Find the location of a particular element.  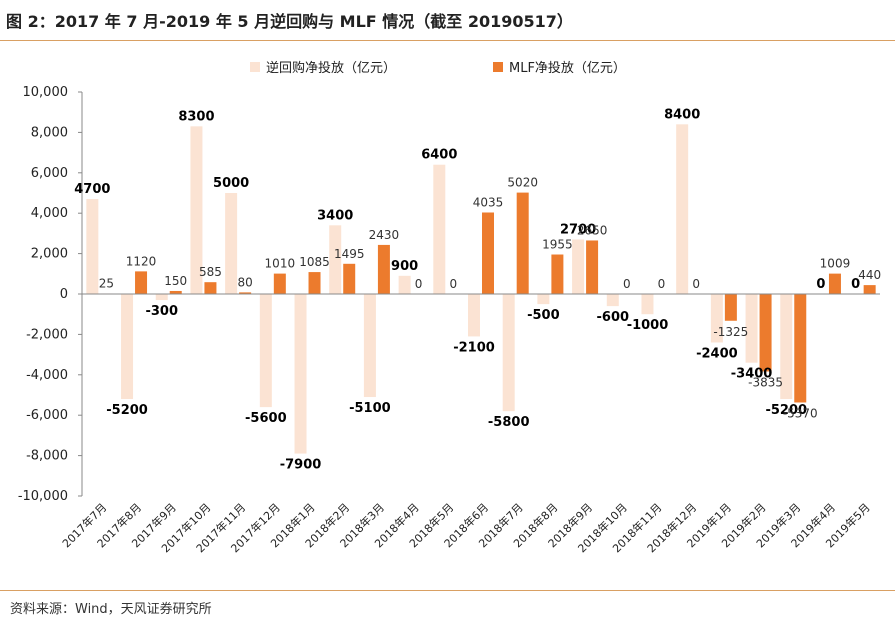

legend-swatch-mlf is located at coordinates (498, 67).